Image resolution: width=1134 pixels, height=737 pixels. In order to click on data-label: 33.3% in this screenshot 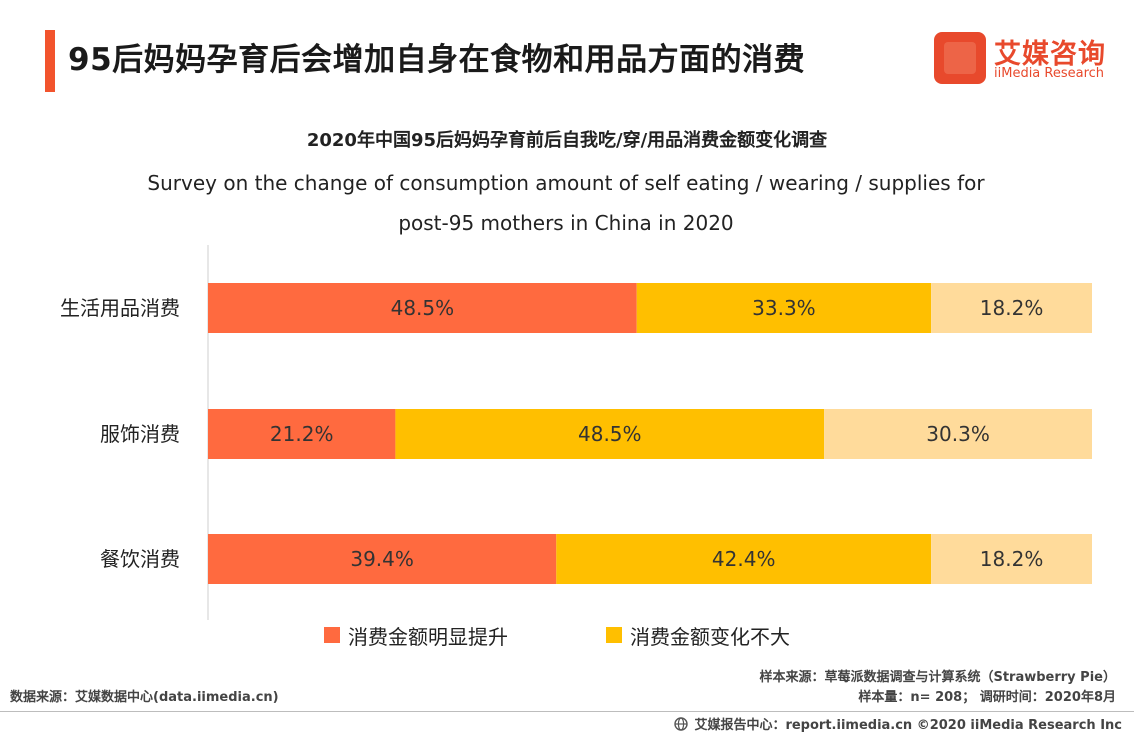, I will do `click(784, 308)`.